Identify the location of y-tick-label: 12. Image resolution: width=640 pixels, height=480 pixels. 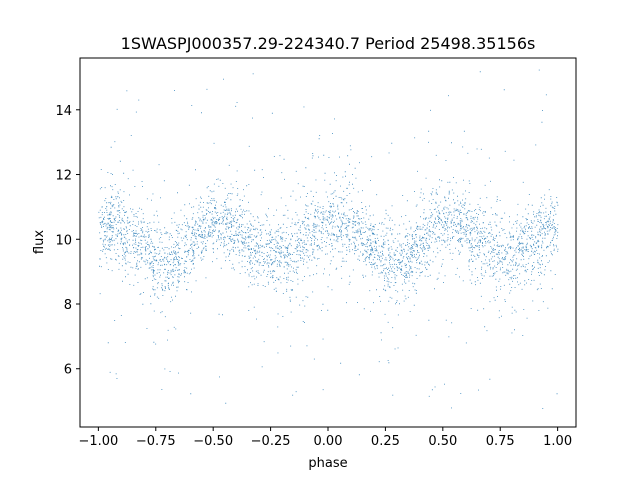
(63, 176).